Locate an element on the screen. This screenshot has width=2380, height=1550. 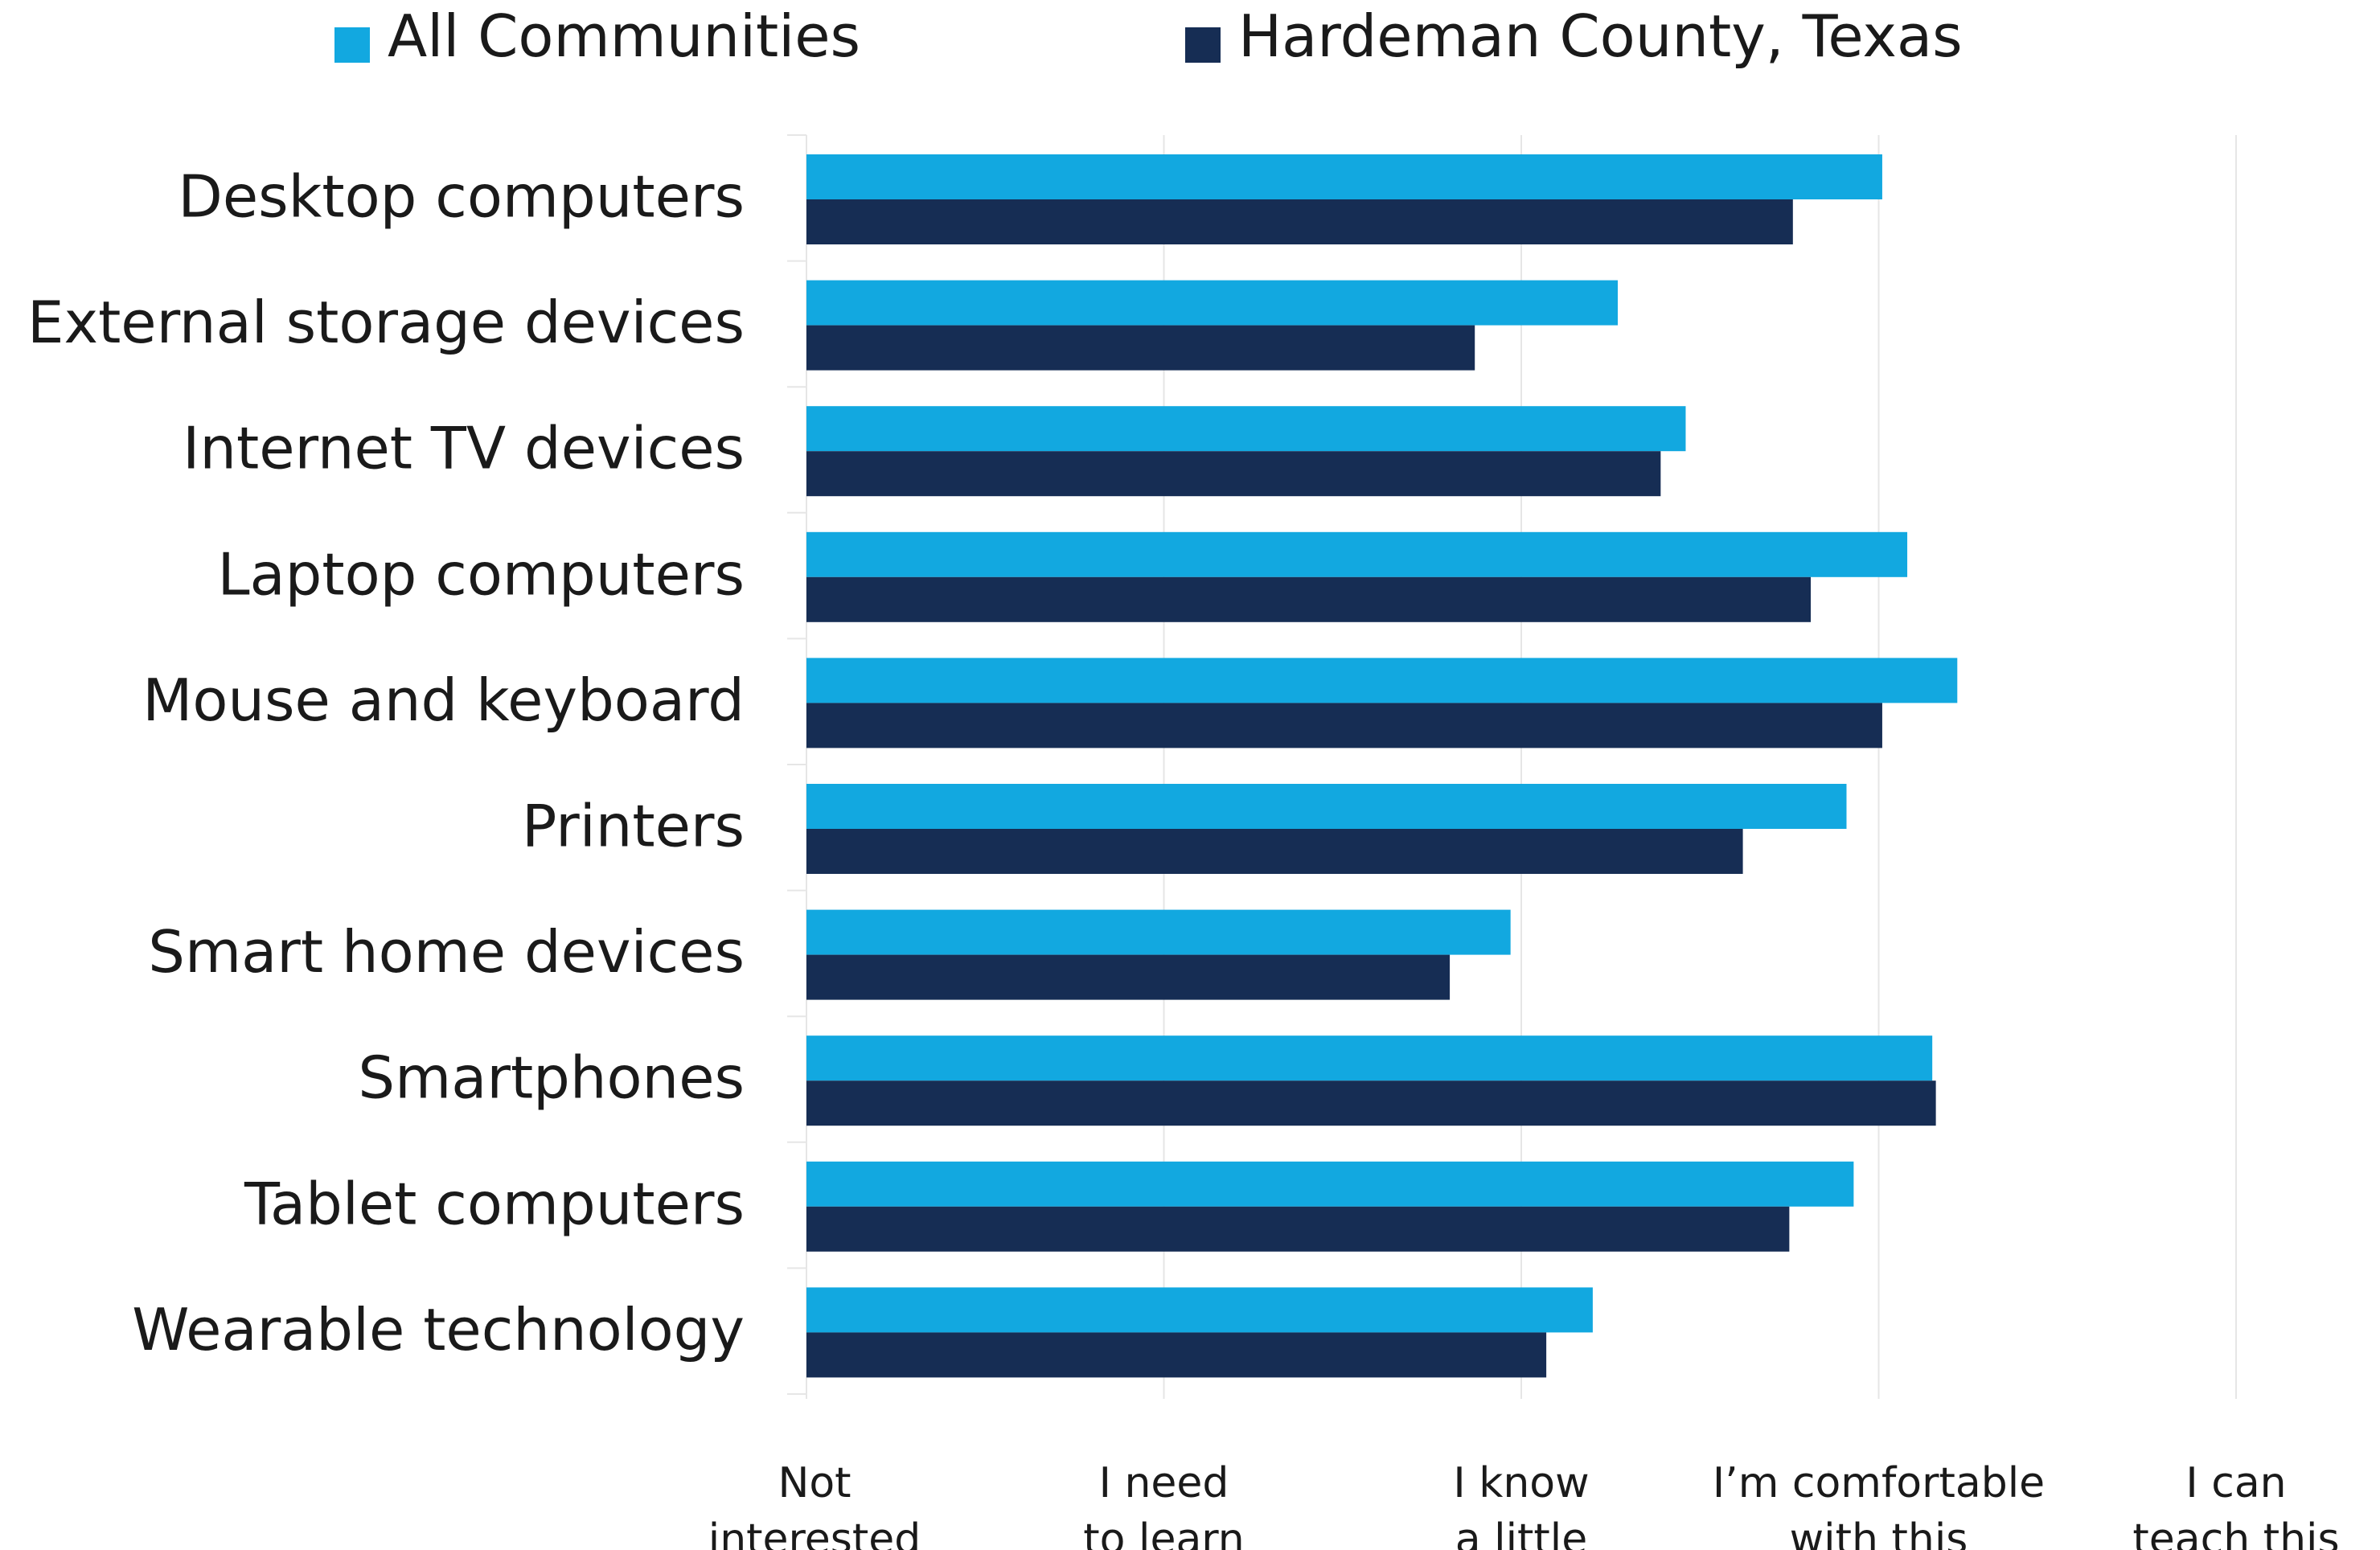
category-label-4: Laptop computers is located at coordinates (481, 574).